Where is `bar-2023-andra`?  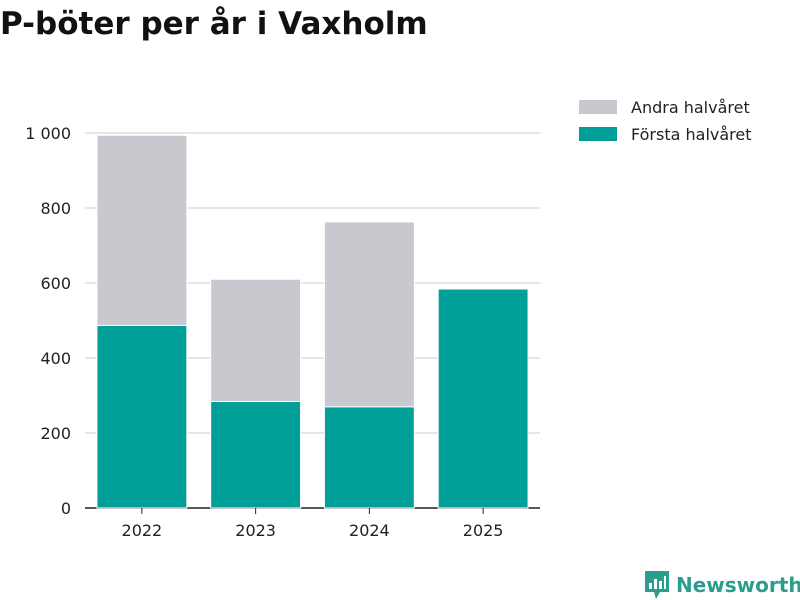
bar-2023-andra is located at coordinates (256, 340).